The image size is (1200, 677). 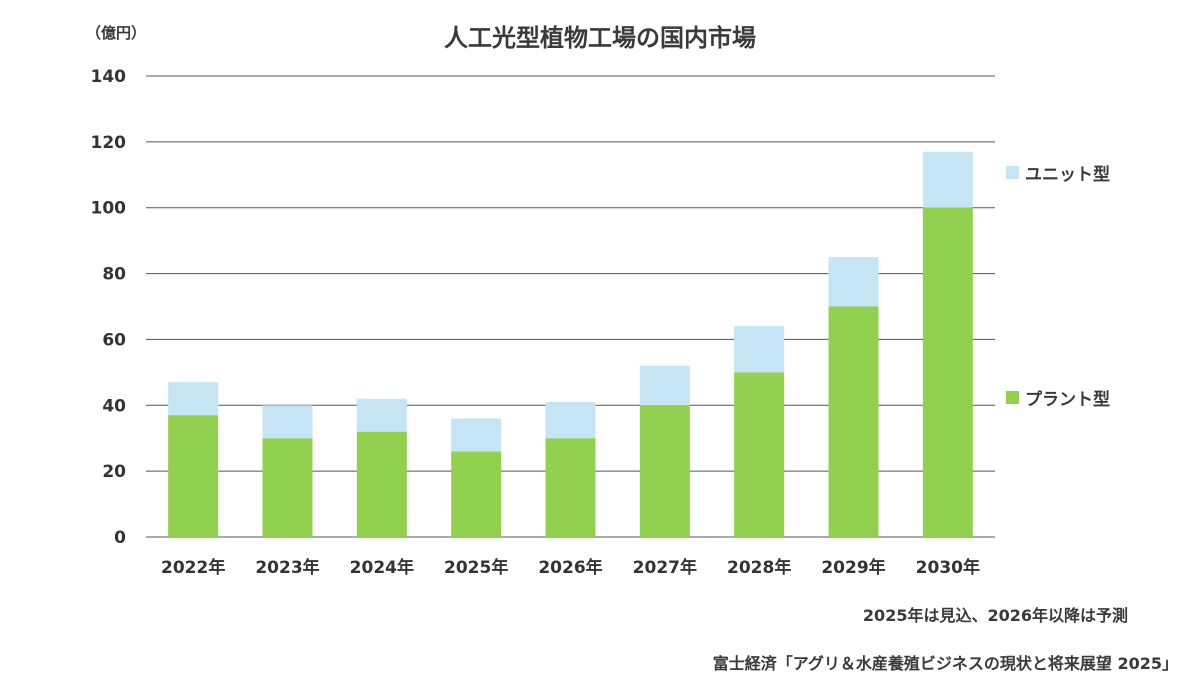 What do you see at coordinates (1067, 400) in the screenshot?
I see `legend-label-plant: プラント型` at bounding box center [1067, 400].